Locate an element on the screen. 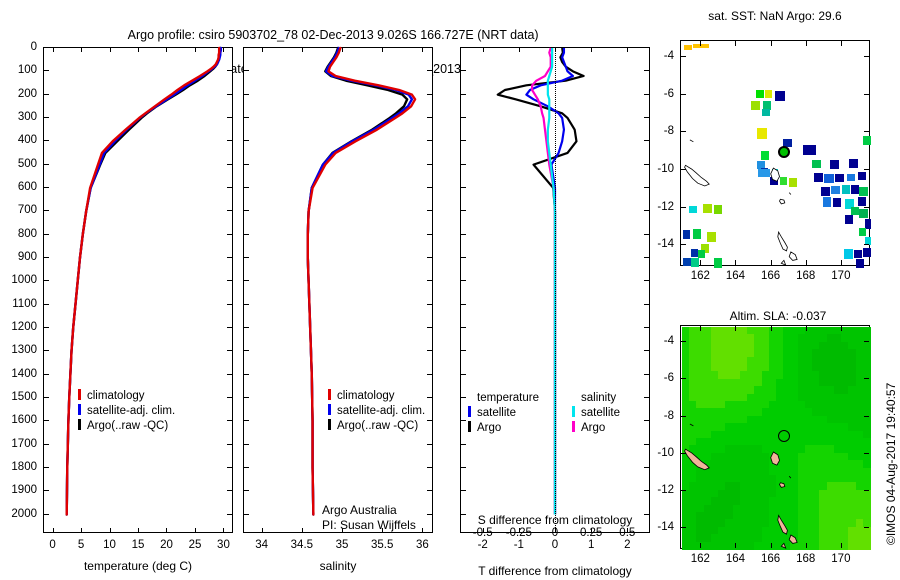  difference-x-tick-label: 2 is located at coordinates (627, 545).